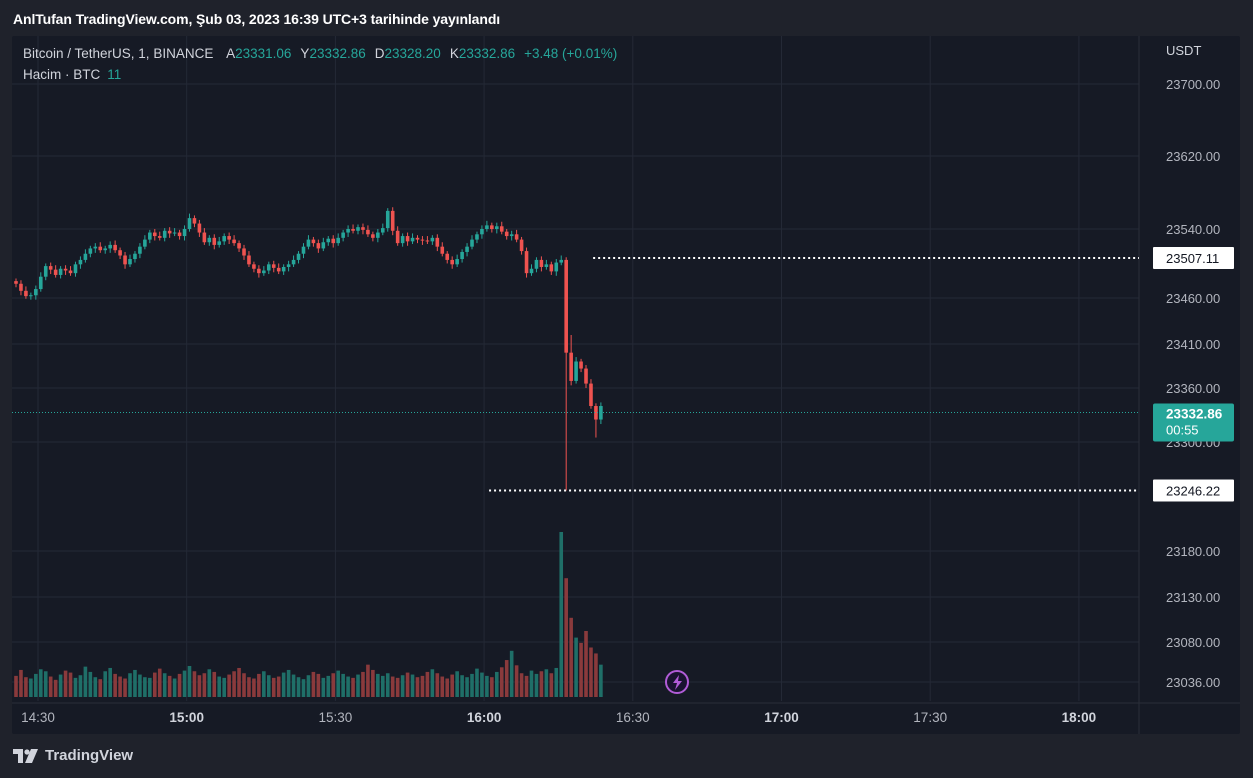  What do you see at coordinates (1193, 682) in the screenshot?
I see `price-tick-label: 23036.00` at bounding box center [1193, 682].